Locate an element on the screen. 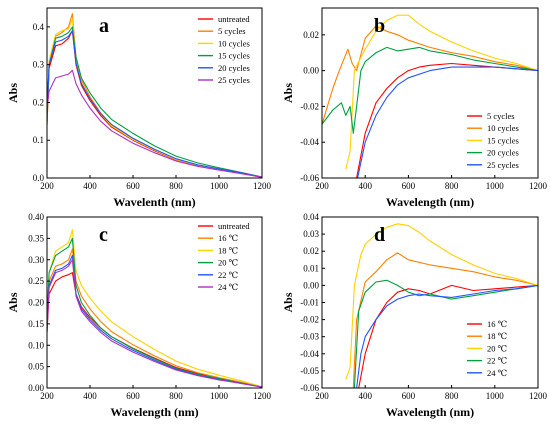 The height and width of the screenshot is (424, 550). panel-letter: a is located at coordinates (104, 26).